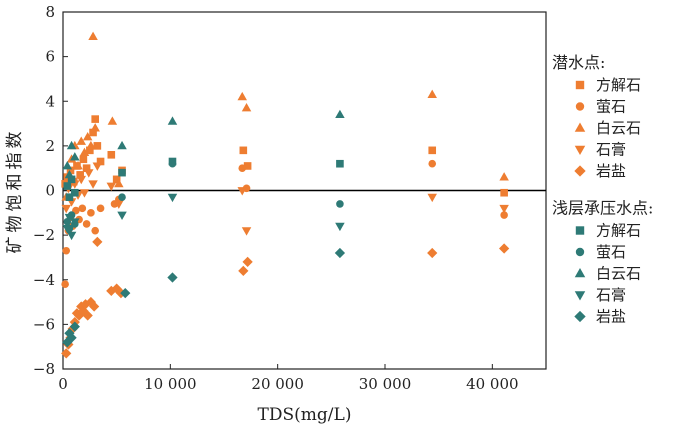 This screenshot has height=431, width=700. I want to click on y-tick-label: −2, so click(44, 235).